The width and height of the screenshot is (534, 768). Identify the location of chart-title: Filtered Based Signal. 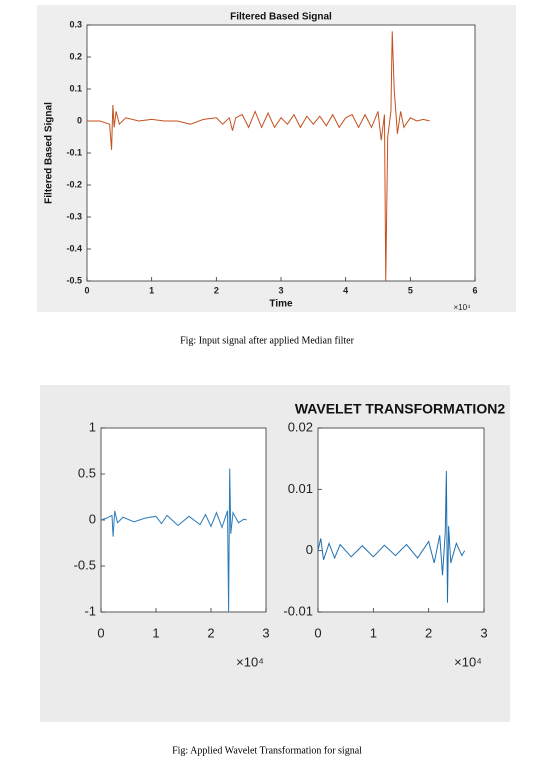
(281, 17).